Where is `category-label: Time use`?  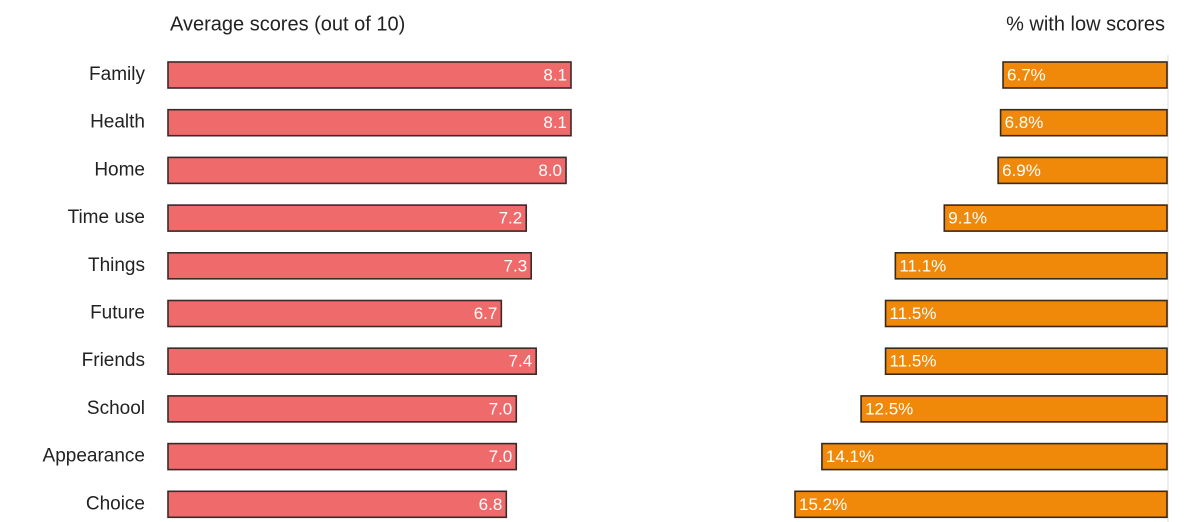
category-label: Time use is located at coordinates (106, 217).